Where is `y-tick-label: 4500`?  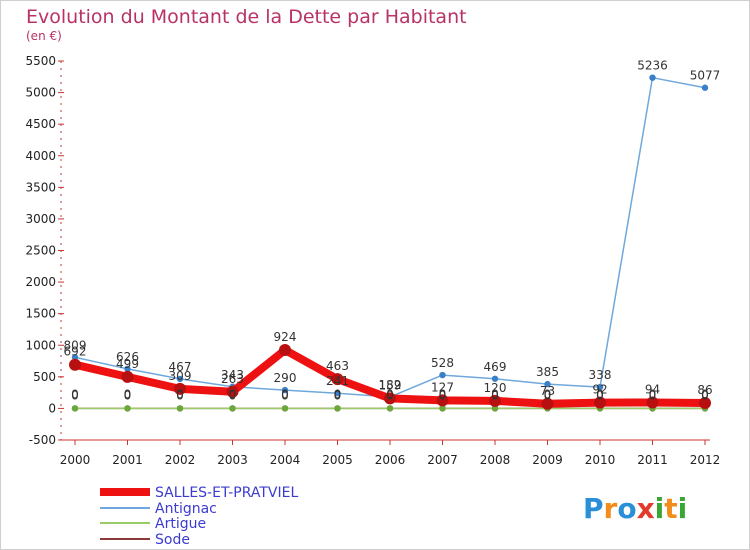
y-tick-label: 4500 is located at coordinates (40, 124).